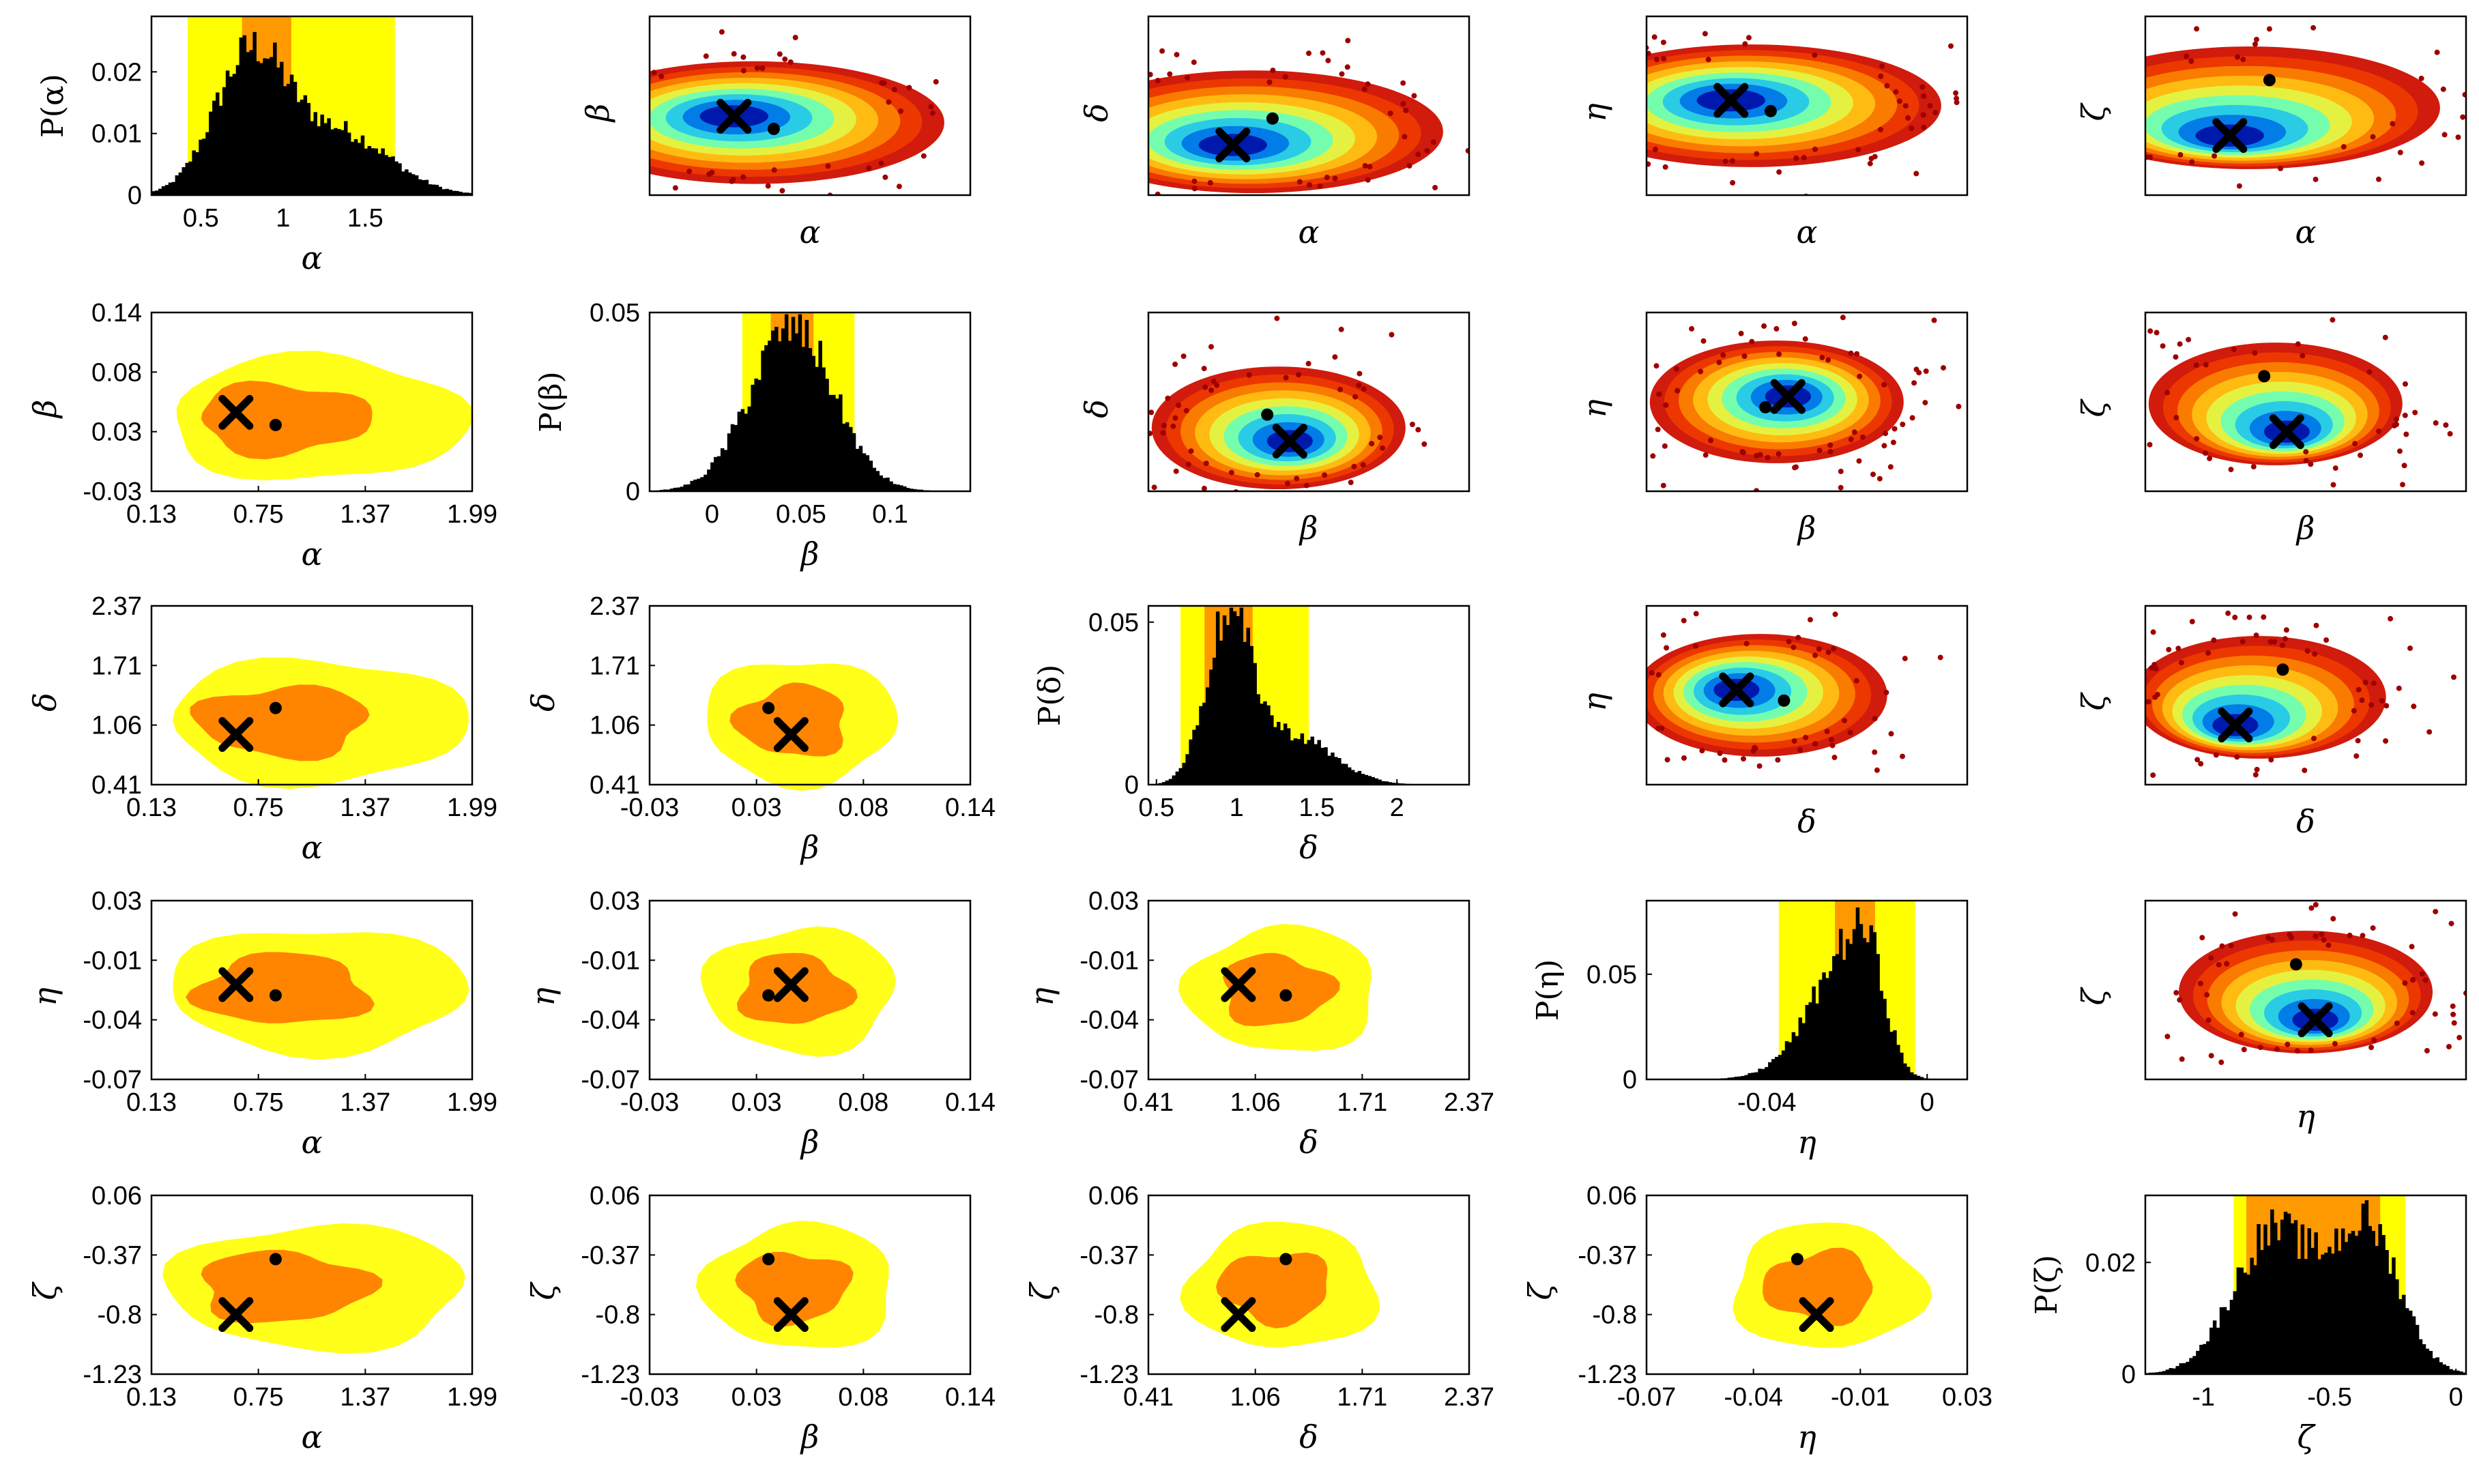 This screenshot has width=2479, height=1484. I want to click on axes-frame, so click(810, 990).